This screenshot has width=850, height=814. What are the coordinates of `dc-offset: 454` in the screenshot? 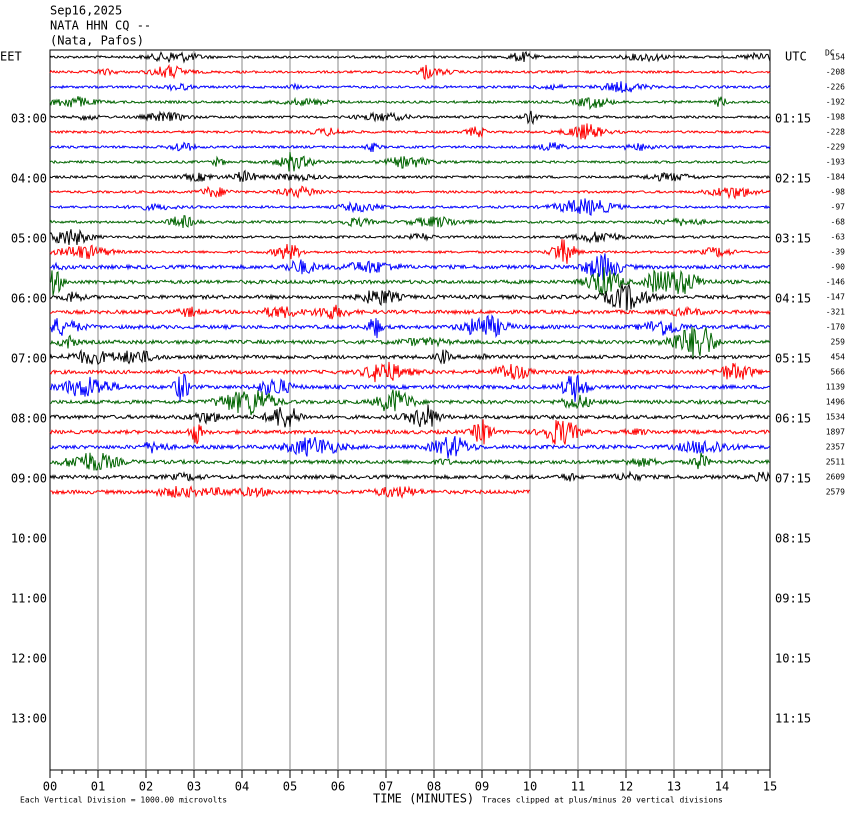 It's located at (838, 357).